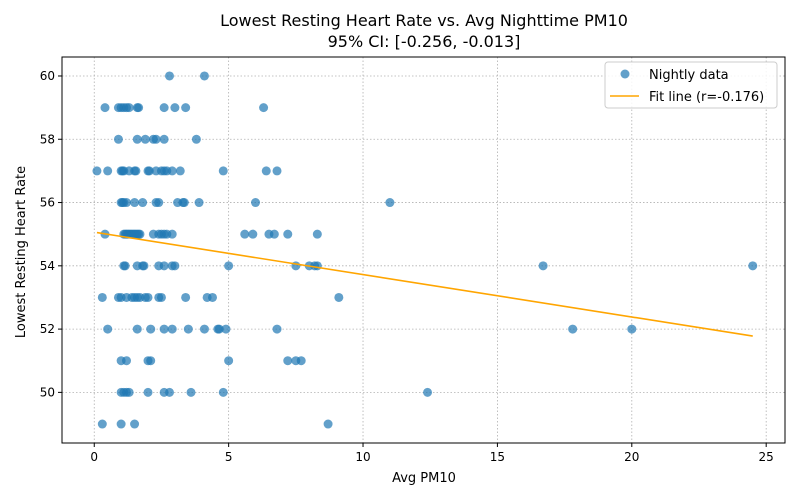 This screenshot has height=500, width=800. I want to click on legend-label-points: Nightly data, so click(689, 75).